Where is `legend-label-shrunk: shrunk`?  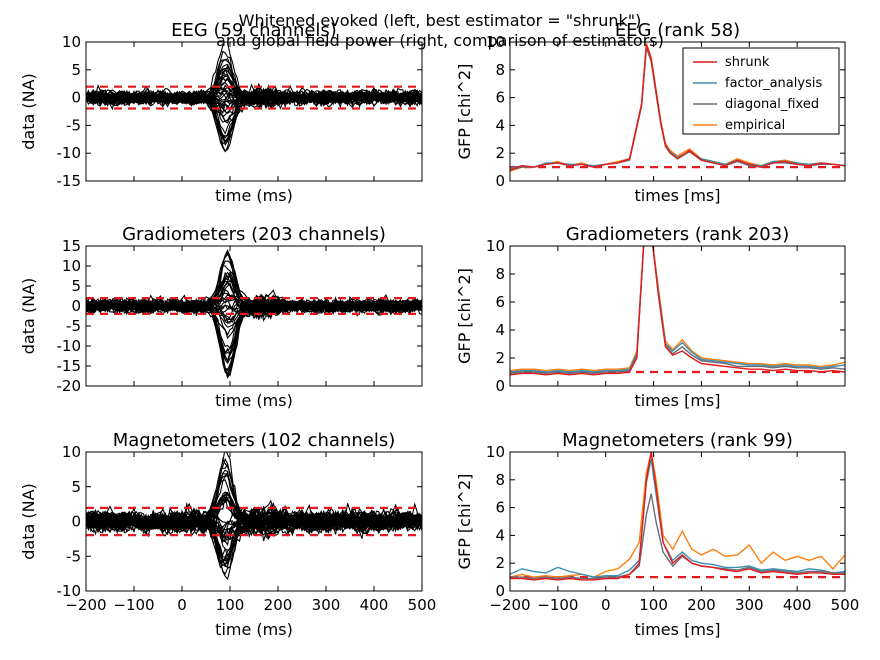
legend-label-shrunk: shrunk is located at coordinates (747, 62).